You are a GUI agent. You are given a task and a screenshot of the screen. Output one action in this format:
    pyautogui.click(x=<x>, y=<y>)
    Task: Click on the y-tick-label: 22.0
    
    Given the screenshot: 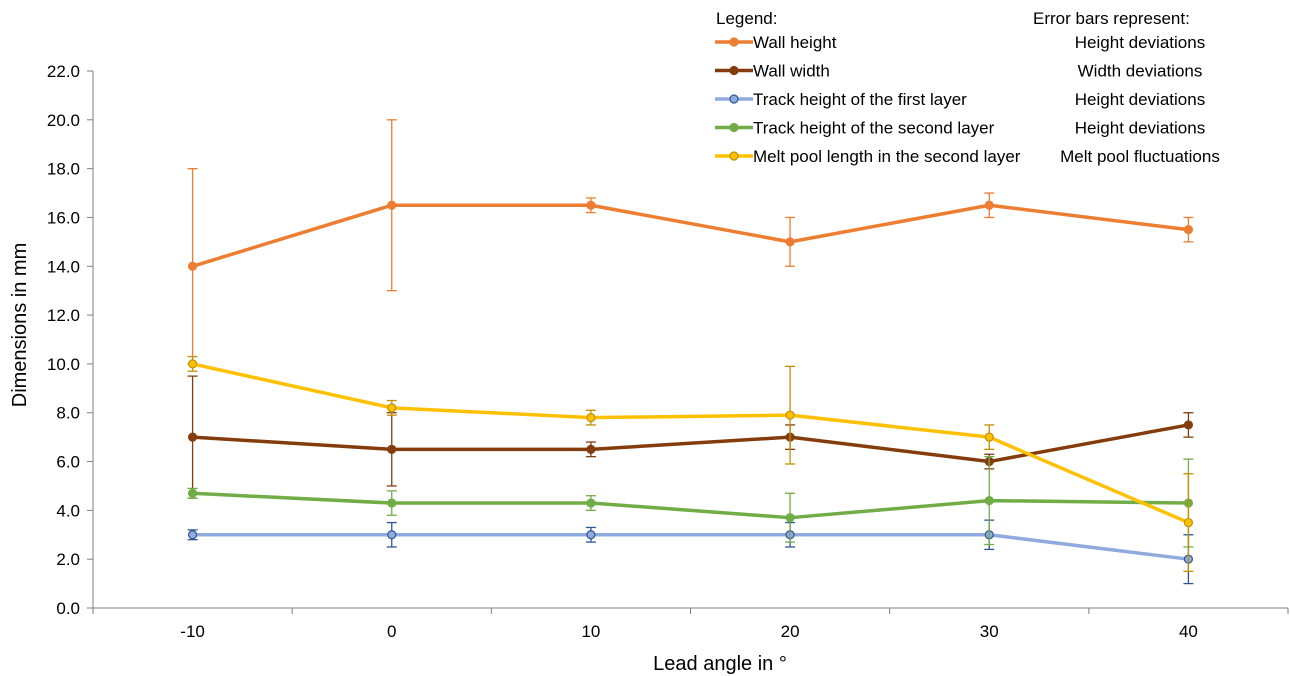 What is the action you would take?
    pyautogui.click(x=63, y=71)
    